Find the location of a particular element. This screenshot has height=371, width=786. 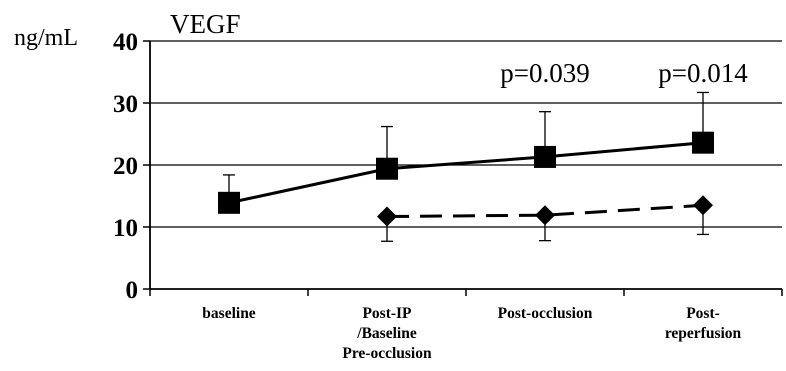

x-tick-label: /Baseline is located at coordinates (386, 333).